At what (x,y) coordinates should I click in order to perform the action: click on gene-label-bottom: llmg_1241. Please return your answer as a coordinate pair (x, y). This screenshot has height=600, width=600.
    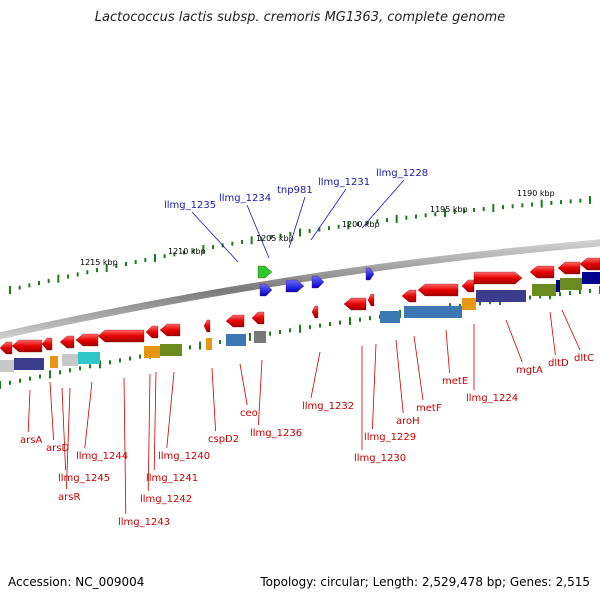
    Looking at the image, I should click on (172, 478).